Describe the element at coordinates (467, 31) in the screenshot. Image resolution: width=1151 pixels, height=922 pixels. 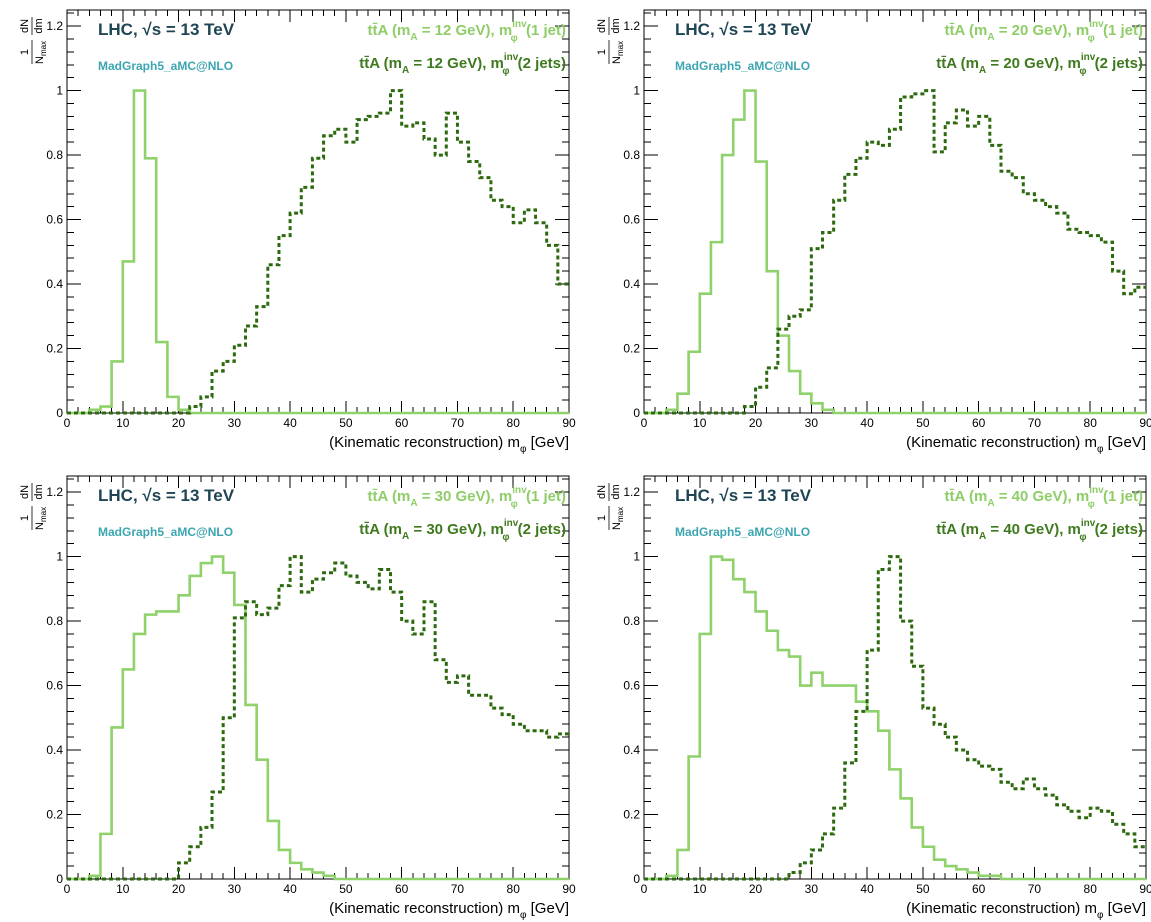
I see `legend-entry-1jet: tt̄A (mA = 12 GeV), minv φ (1 jet)` at that location.